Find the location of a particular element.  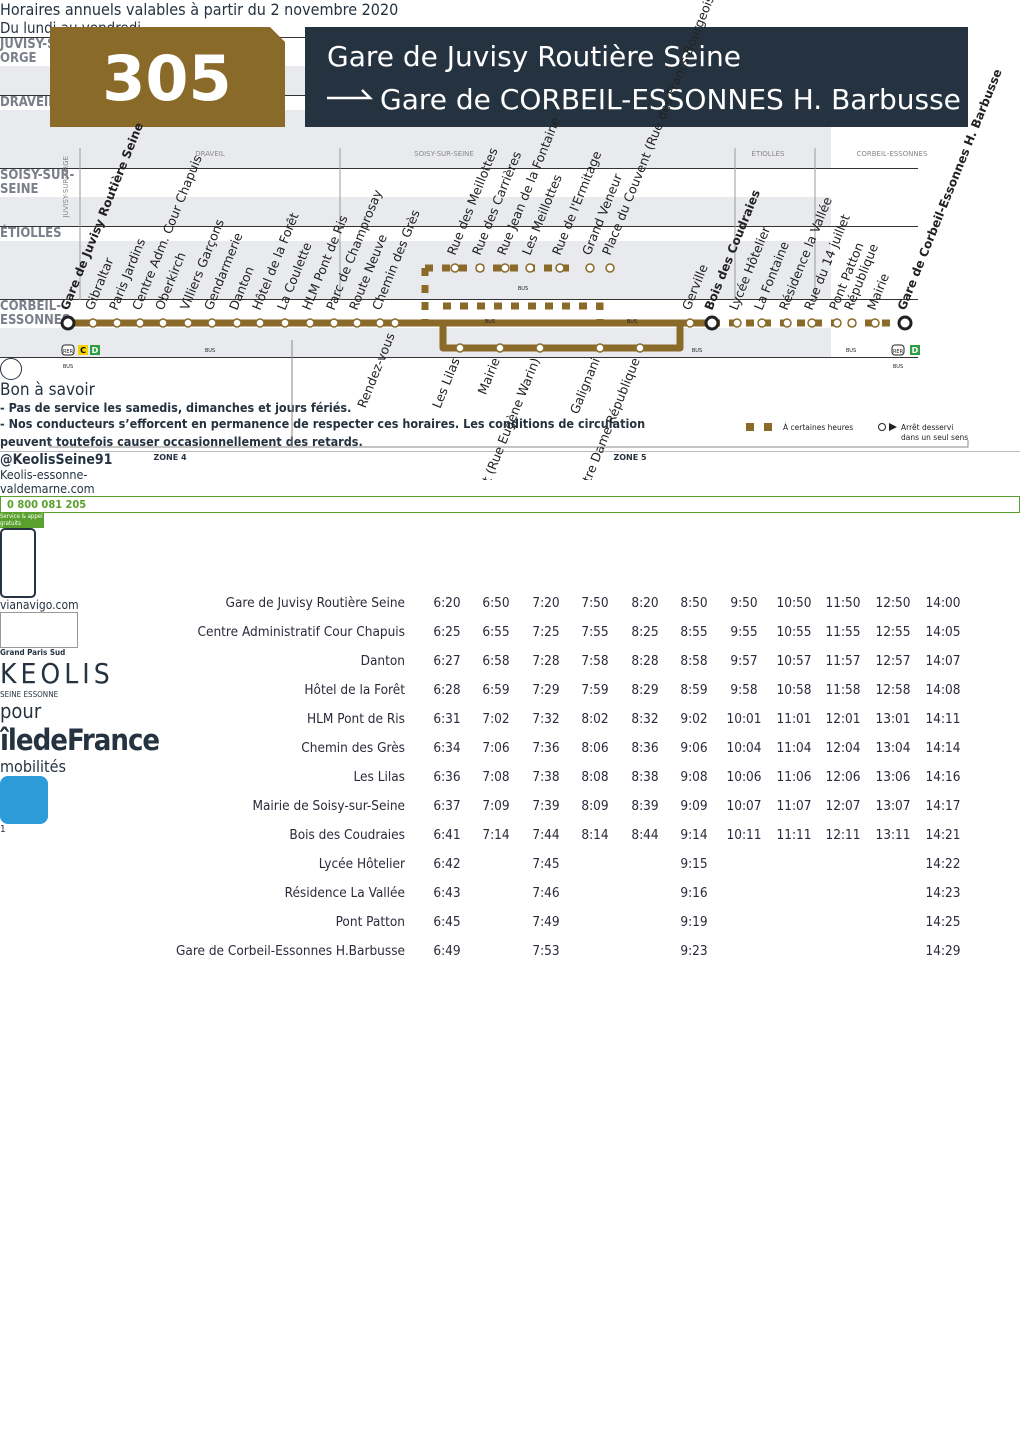

title-band is located at coordinates (636, 77).